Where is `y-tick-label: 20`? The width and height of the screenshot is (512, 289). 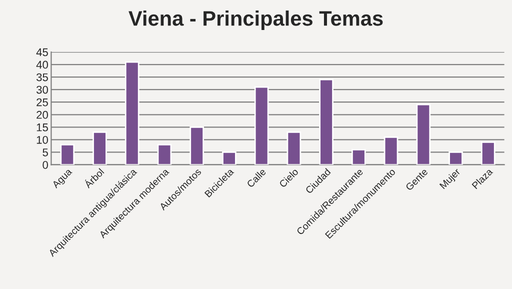 y-tick-label: 20 is located at coordinates (42, 114).